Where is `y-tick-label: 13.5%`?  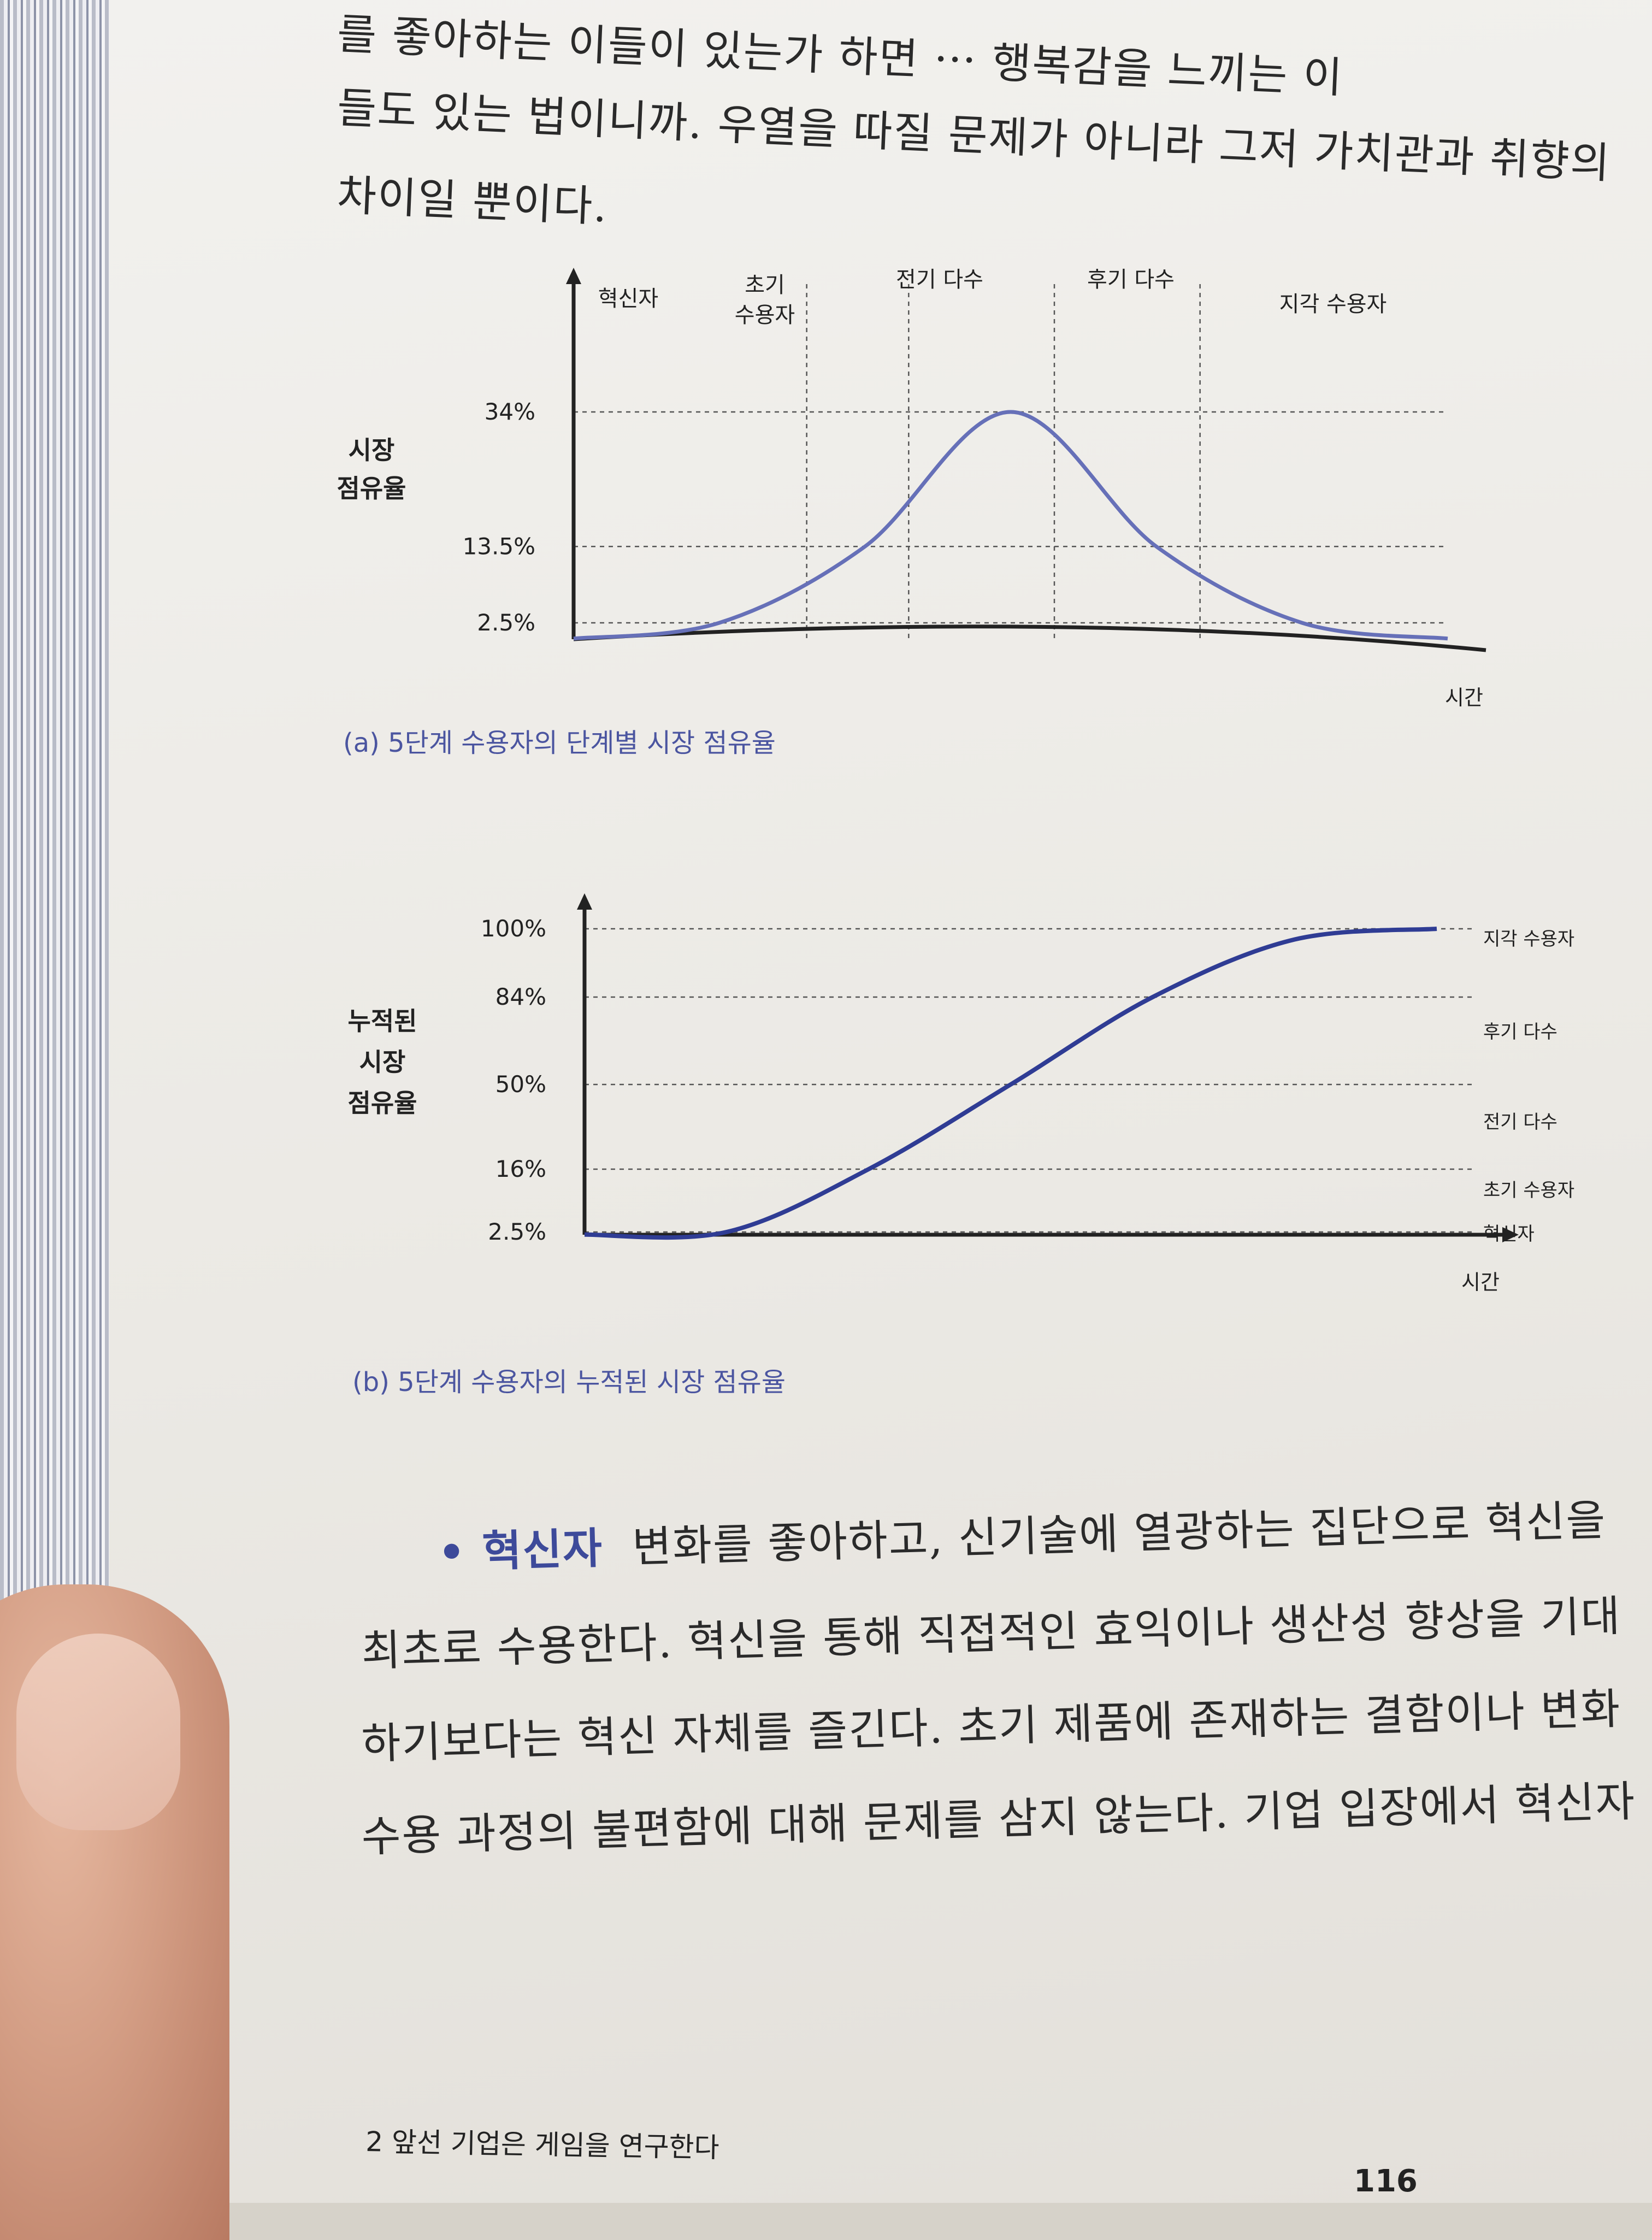 y-tick-label: 13.5% is located at coordinates (499, 546).